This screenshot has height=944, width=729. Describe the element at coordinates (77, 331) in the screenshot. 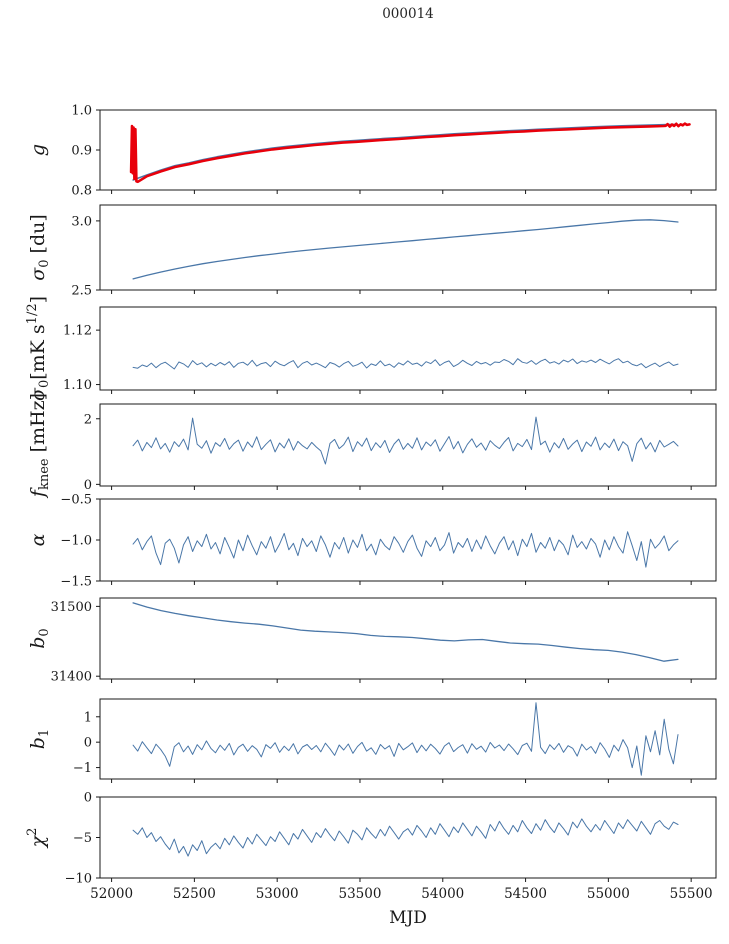

I see `ytick-label: 1.12` at that location.